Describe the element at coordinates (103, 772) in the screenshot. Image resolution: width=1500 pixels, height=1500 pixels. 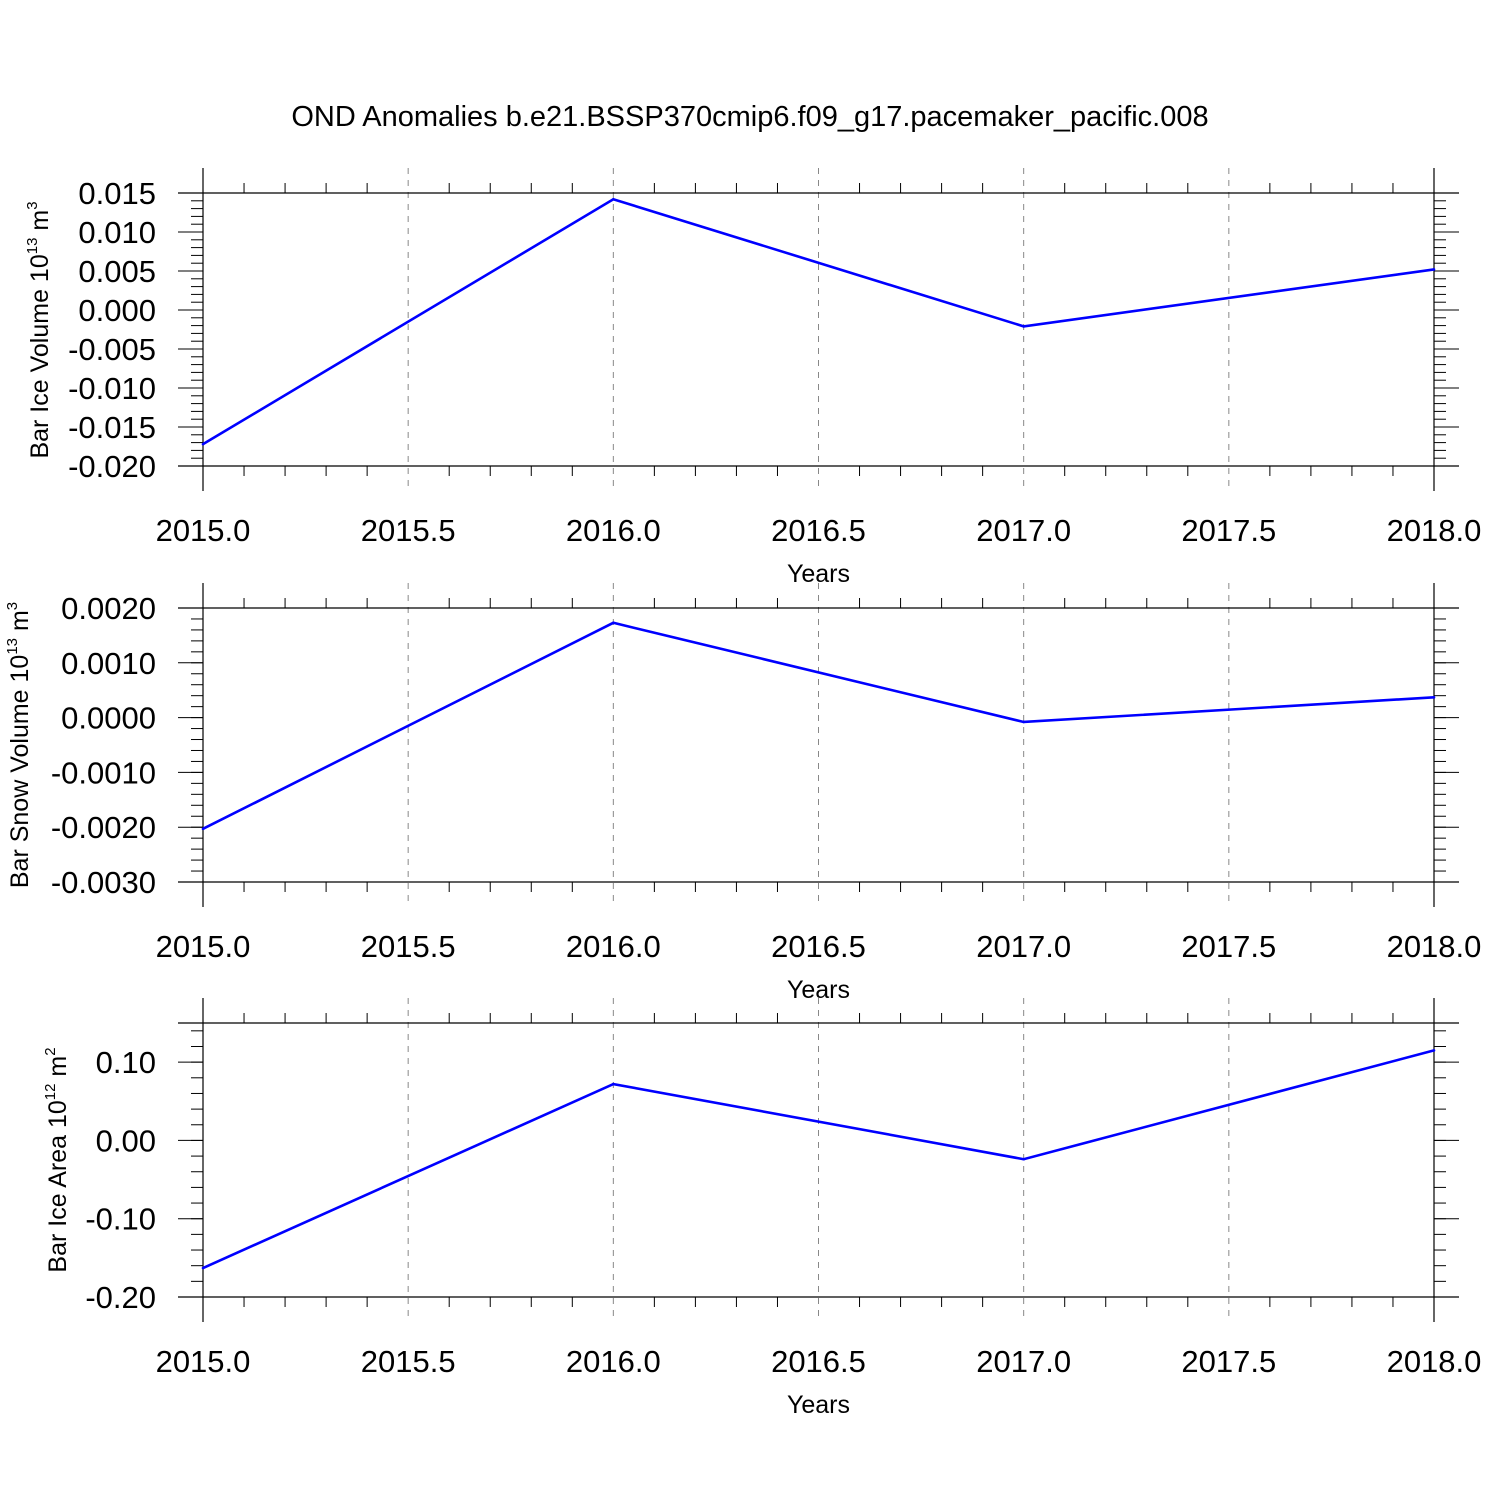
I see `y-tick-label: -0.0010` at that location.